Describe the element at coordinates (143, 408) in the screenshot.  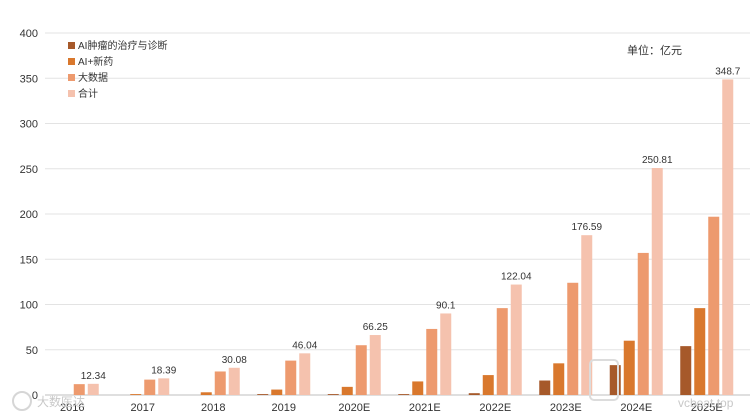
I see `x-tick-label: 2017` at that location.